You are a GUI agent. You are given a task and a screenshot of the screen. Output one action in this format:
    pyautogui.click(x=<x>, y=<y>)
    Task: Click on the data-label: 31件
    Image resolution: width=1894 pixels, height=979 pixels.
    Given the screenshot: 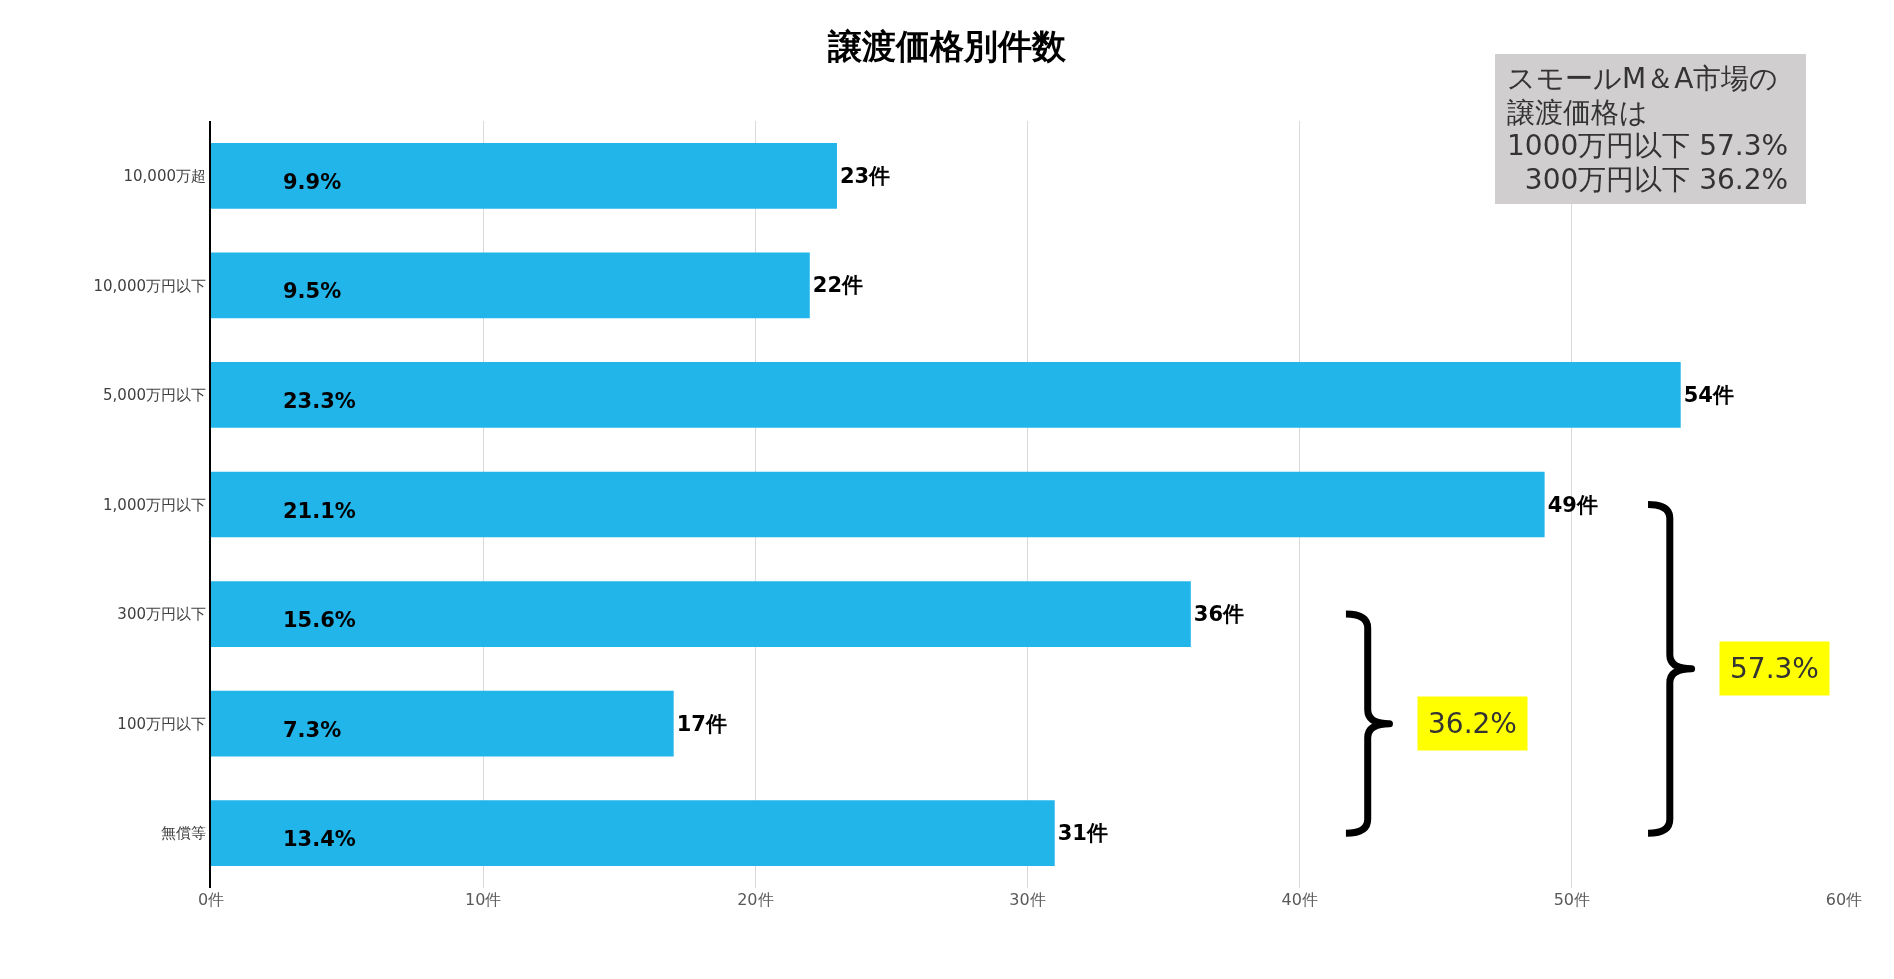 What is the action you would take?
    pyautogui.click(x=1082, y=833)
    